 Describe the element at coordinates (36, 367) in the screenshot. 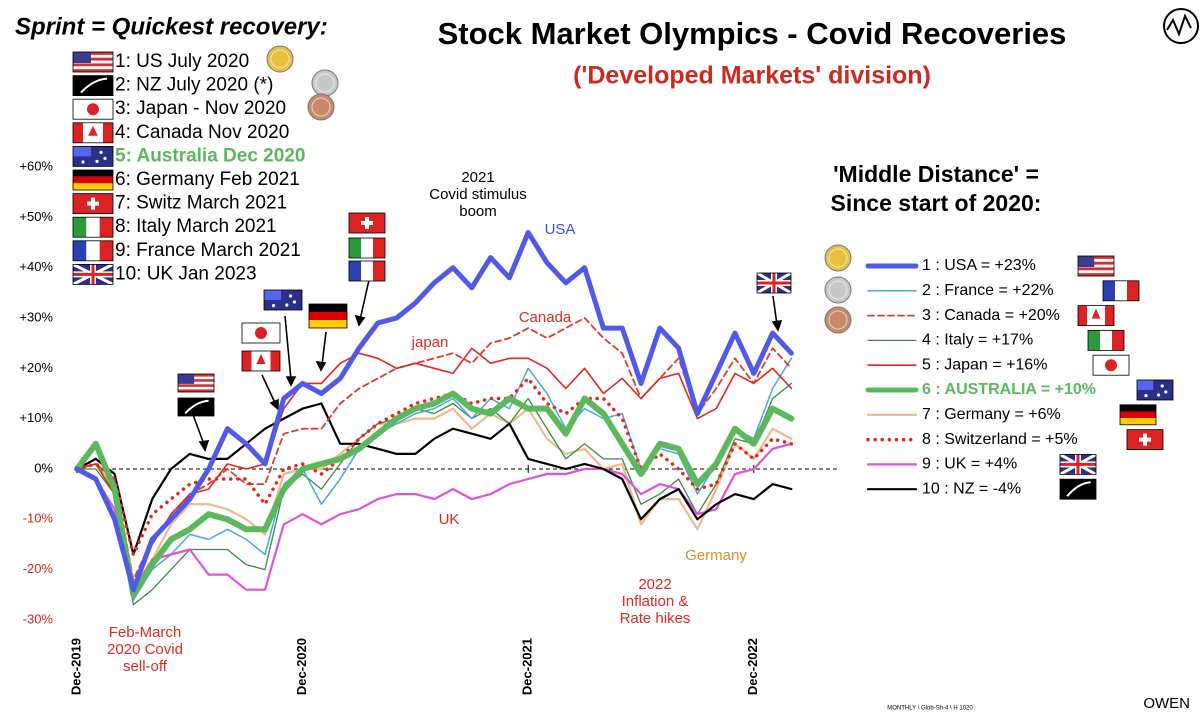

I see `y-tick-label: +20%` at that location.